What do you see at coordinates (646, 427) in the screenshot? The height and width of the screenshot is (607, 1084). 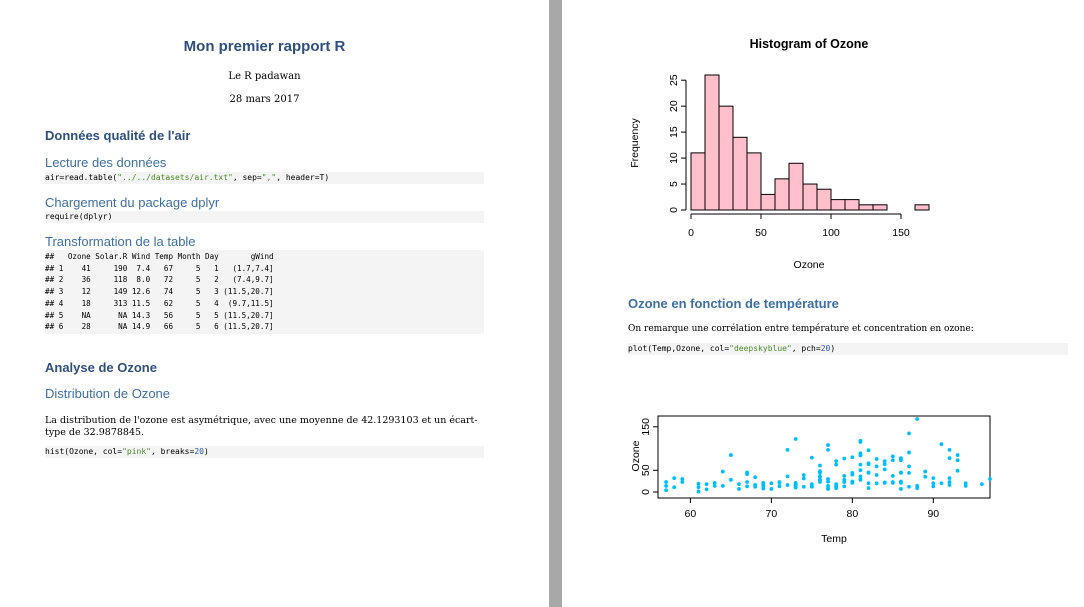 I see `scatter-y-tick-label: 150` at bounding box center [646, 427].